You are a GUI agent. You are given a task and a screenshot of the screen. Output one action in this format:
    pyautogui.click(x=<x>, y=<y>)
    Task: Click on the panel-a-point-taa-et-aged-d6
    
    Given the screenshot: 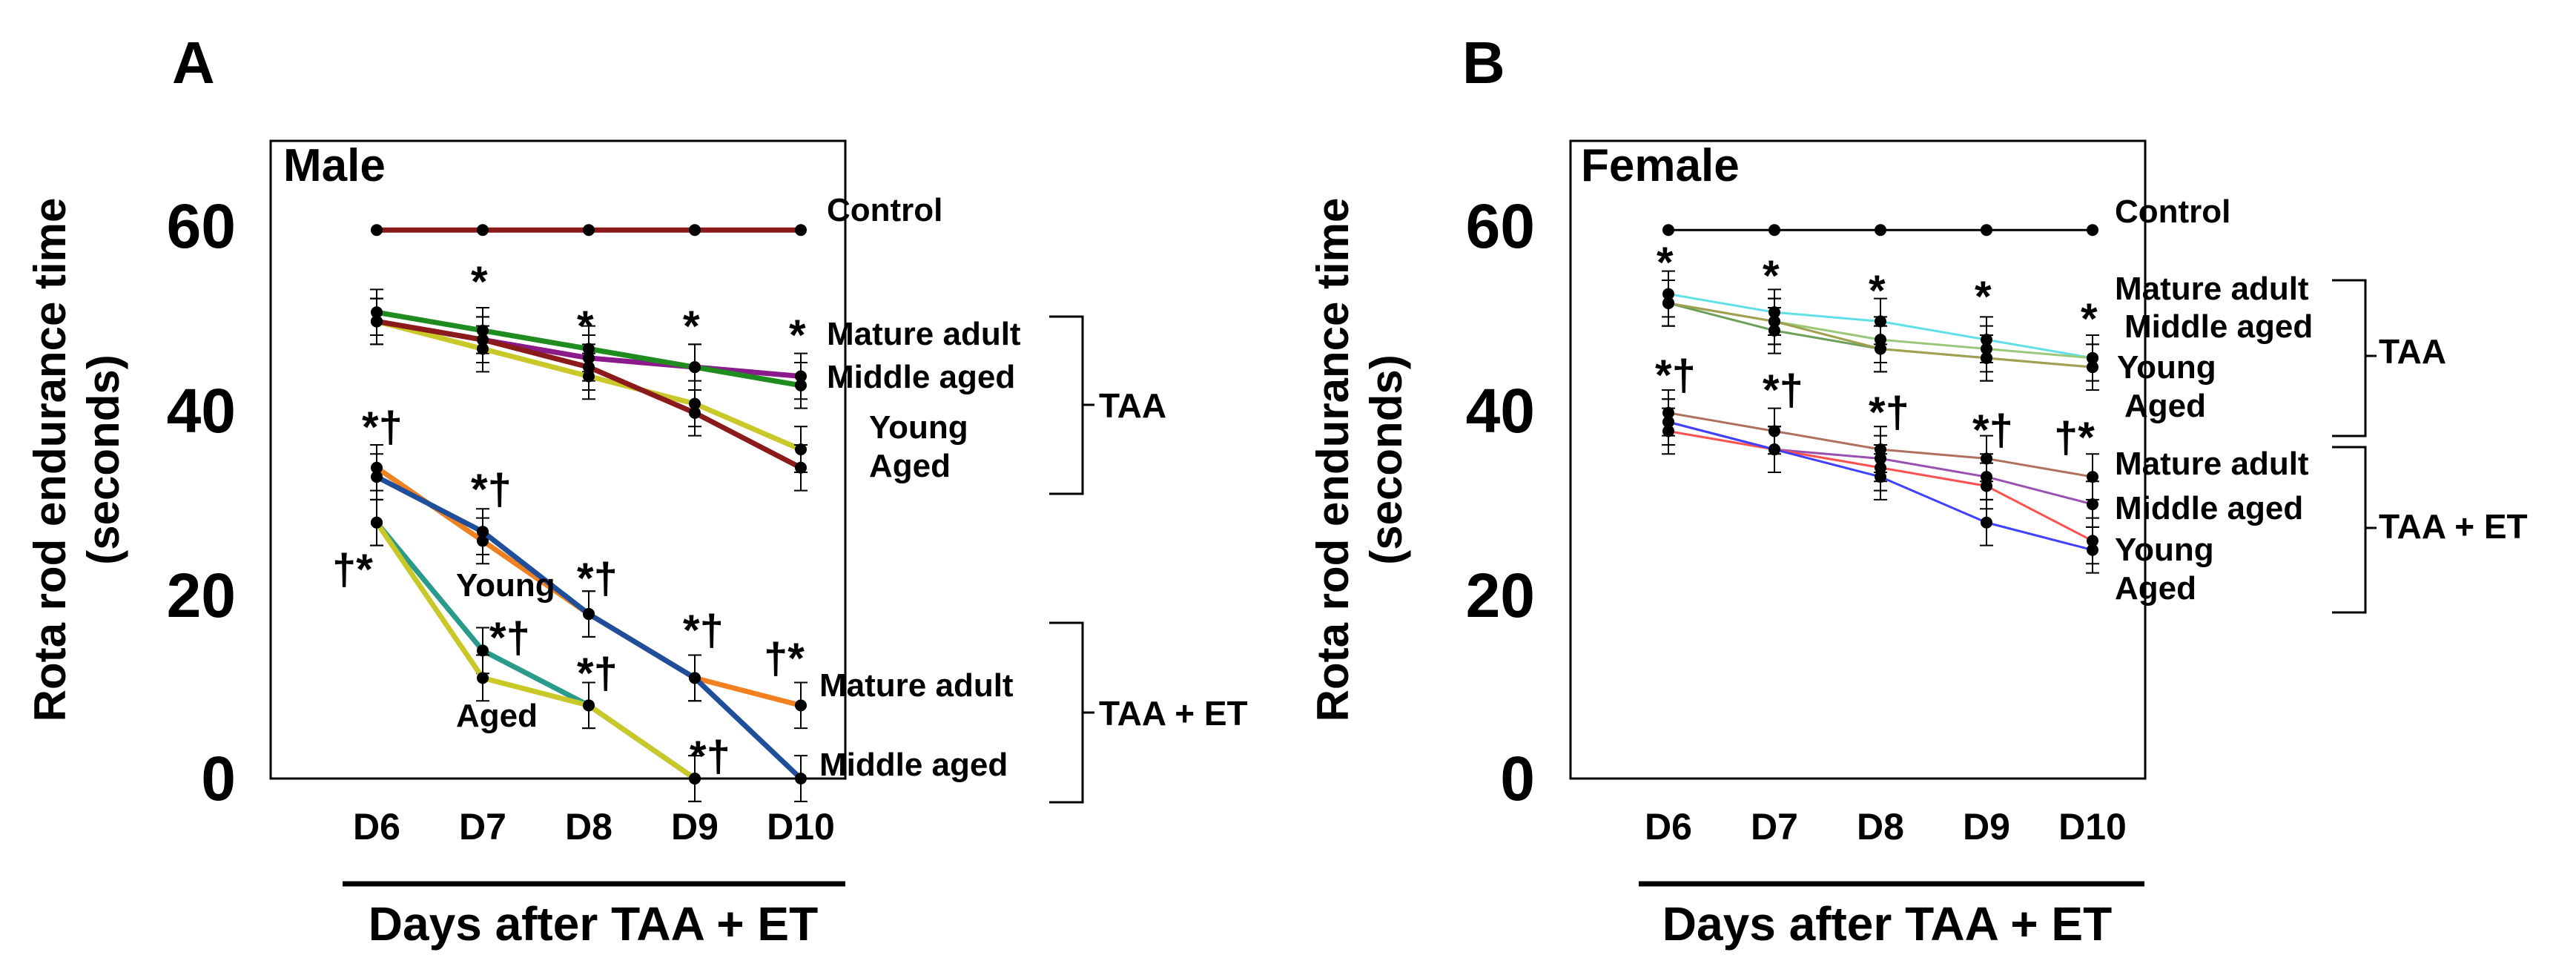 What is the action you would take?
    pyautogui.click(x=377, y=522)
    